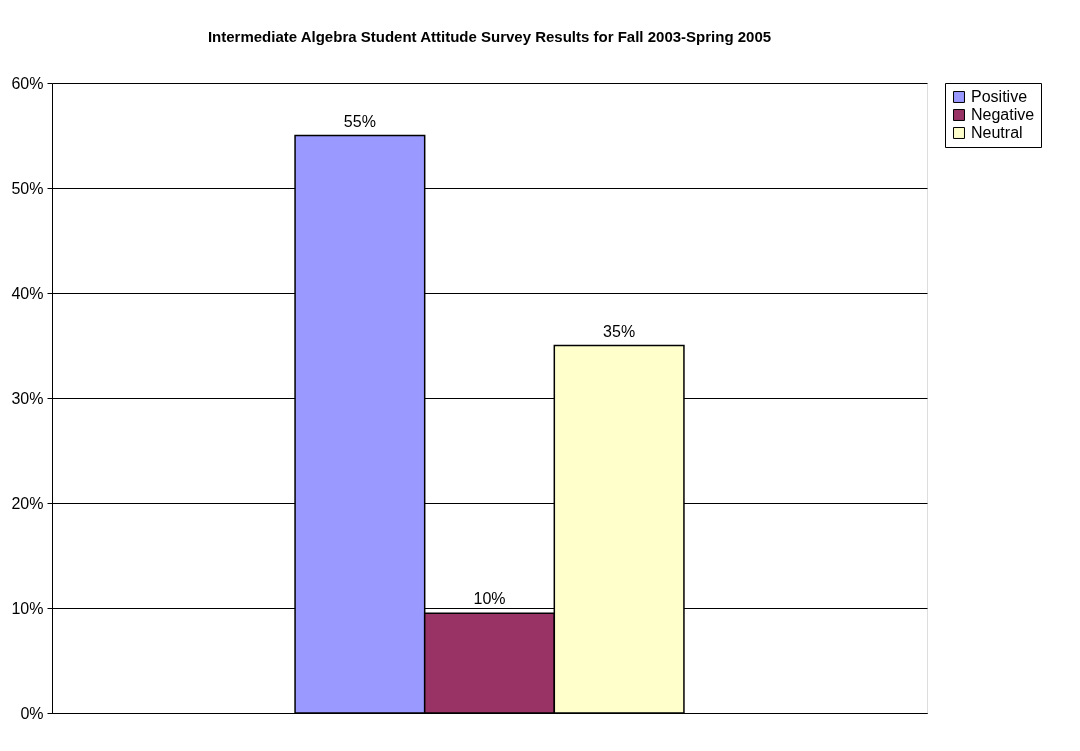 This screenshot has height=751, width=1080. I want to click on legend-label: Negative, so click(1003, 114).